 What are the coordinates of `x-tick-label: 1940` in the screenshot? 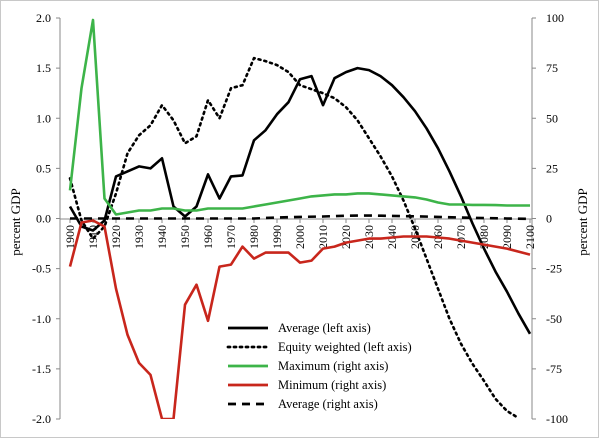 It's located at (162, 237).